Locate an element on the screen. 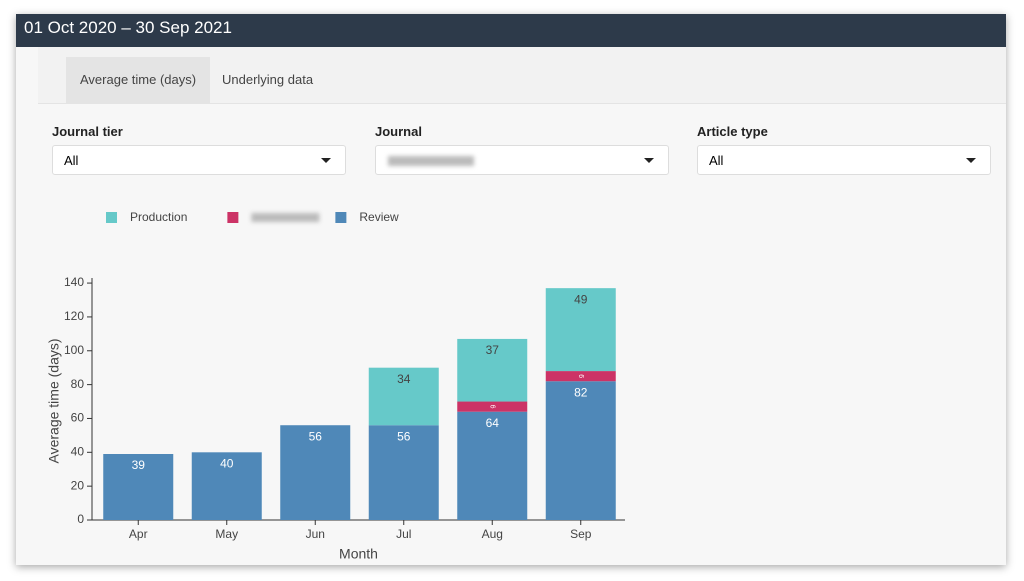  y-tick-label: 80 is located at coordinates (78, 384).